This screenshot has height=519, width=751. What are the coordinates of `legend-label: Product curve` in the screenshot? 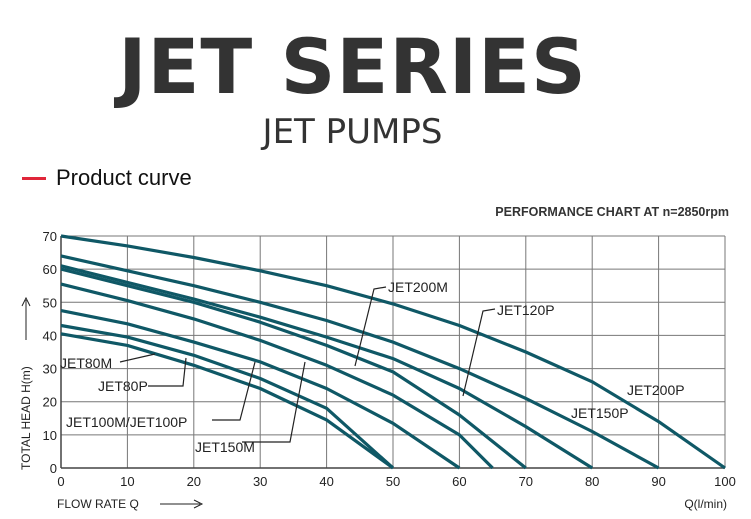 It's located at (124, 177).